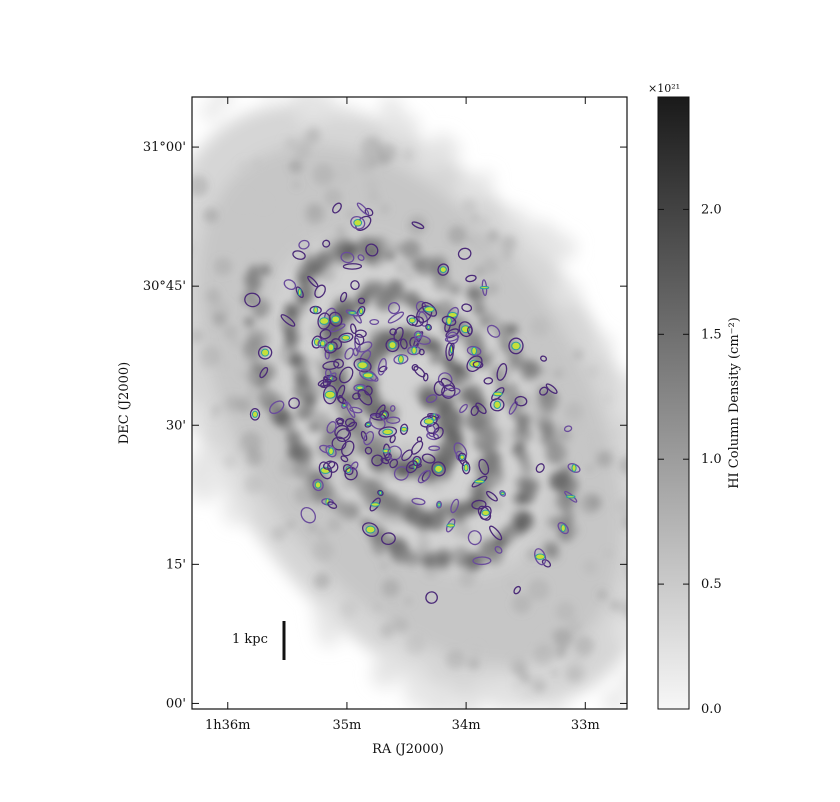 The image size is (840, 802). I want to click on y-tick-label: 00', so click(176, 703).